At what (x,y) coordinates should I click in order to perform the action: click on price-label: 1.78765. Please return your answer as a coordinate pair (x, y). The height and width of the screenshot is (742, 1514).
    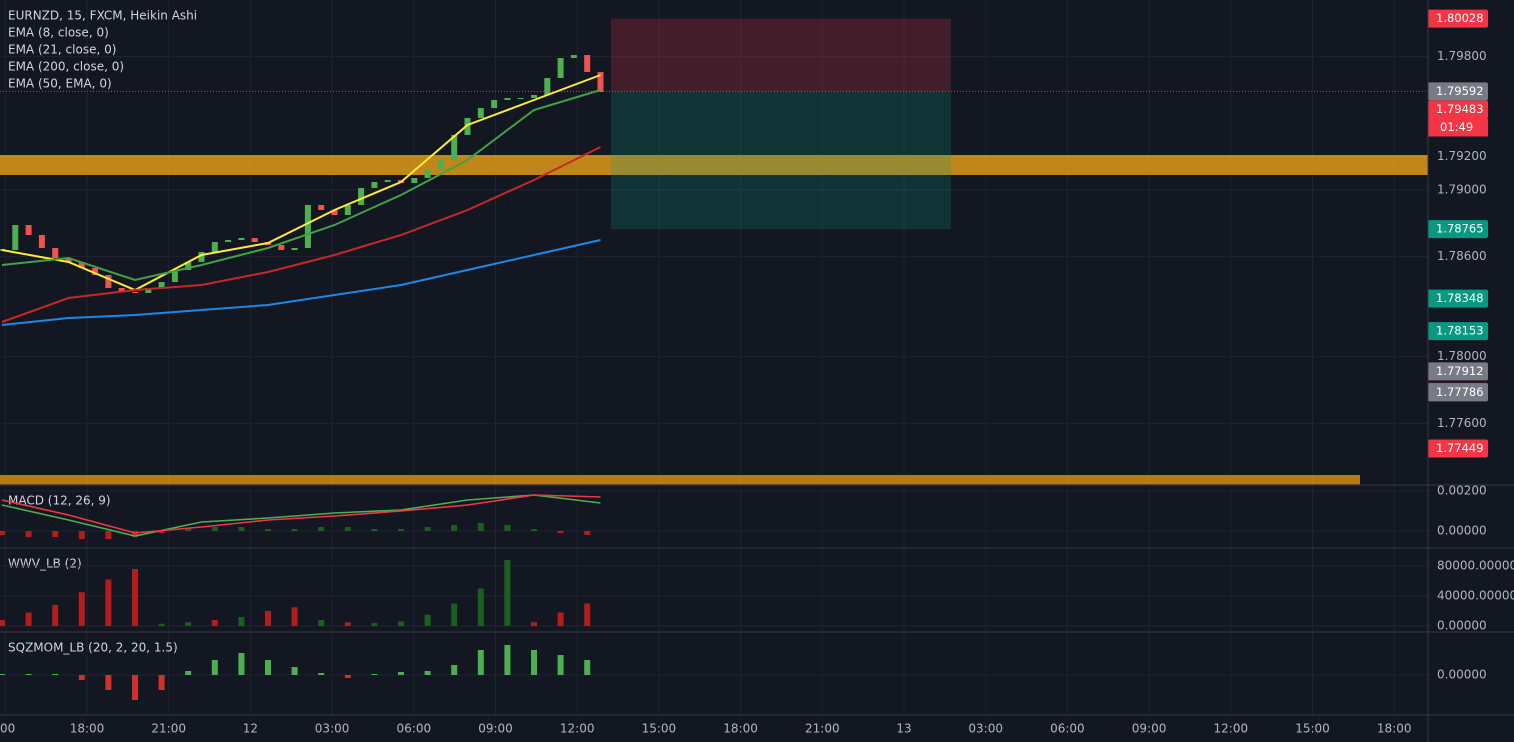
    Looking at the image, I should click on (1460, 229).